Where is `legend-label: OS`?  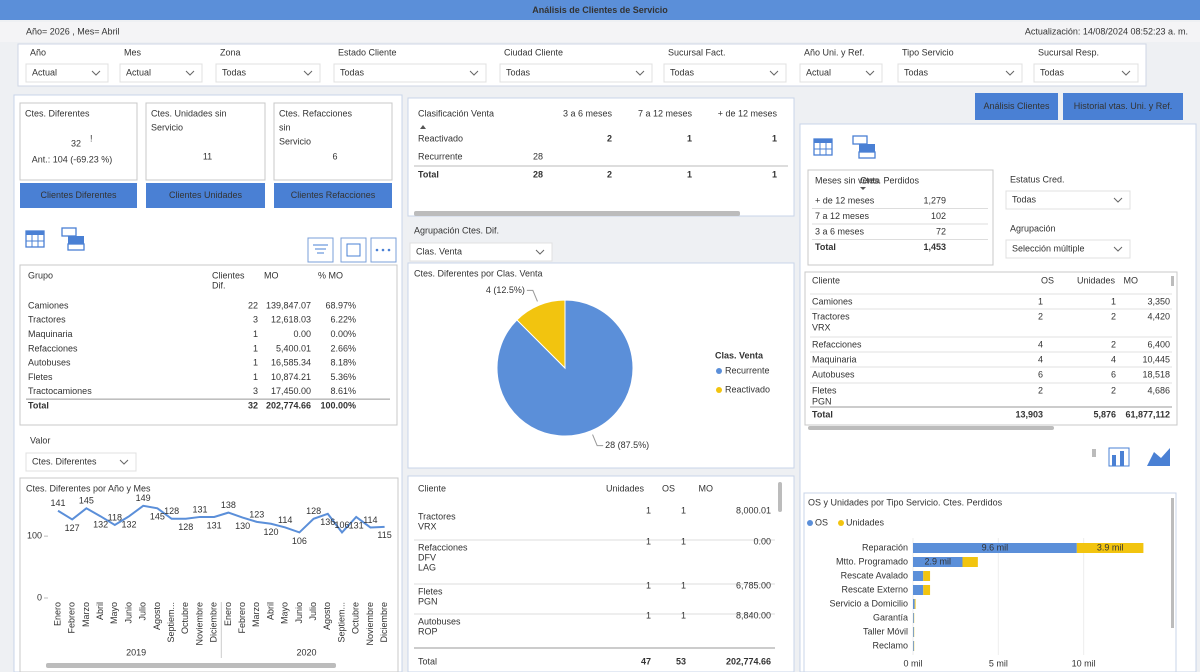 legend-label: OS is located at coordinates (821, 522).